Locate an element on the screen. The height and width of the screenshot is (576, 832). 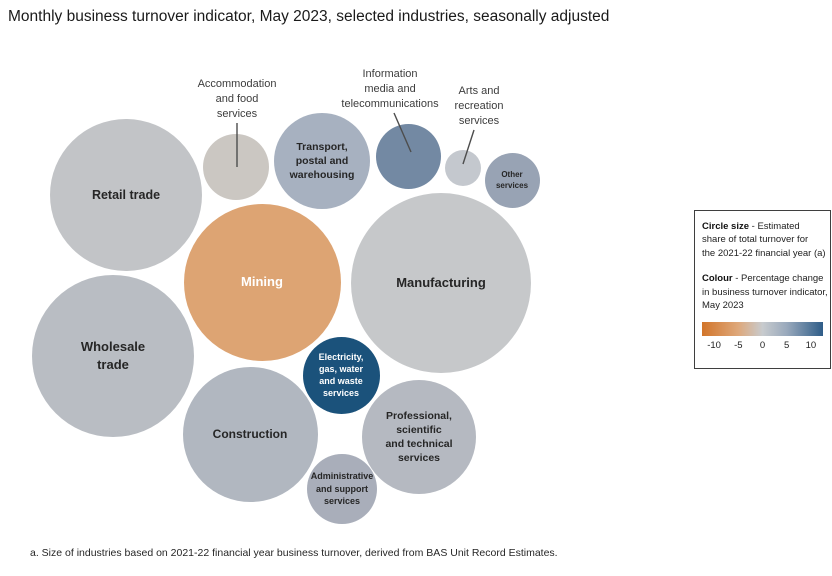
legend-tick: -5 is located at coordinates (738, 346).